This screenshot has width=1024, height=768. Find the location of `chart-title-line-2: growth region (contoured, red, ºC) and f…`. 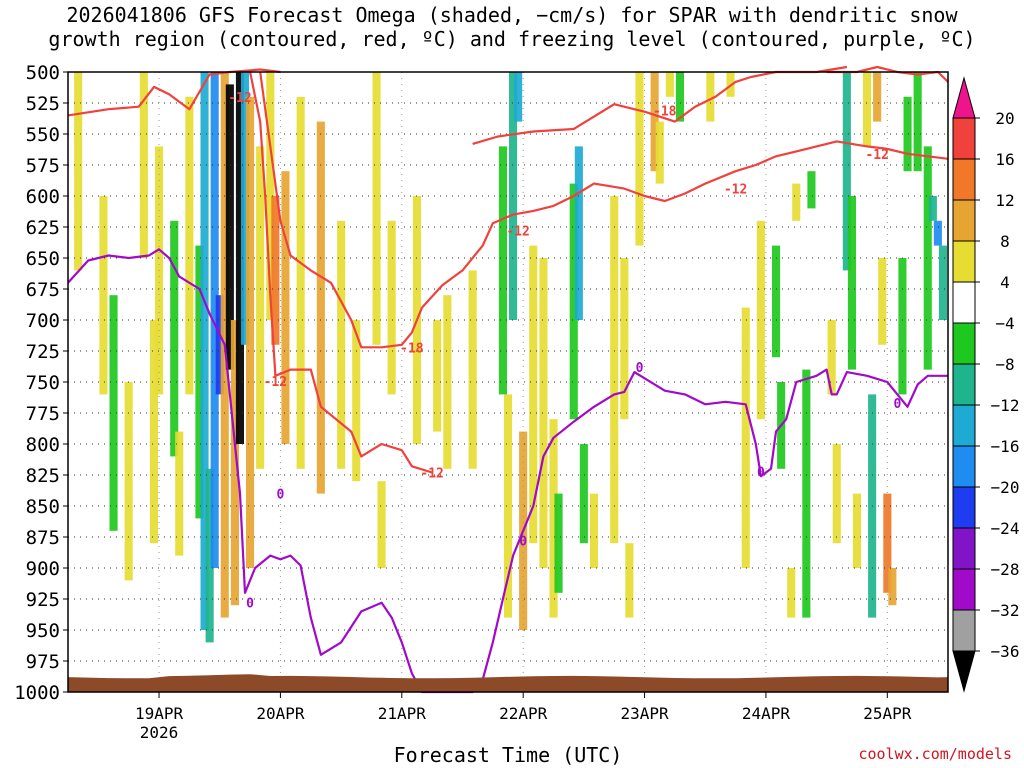

chart-title-line-2: growth region (contoured, red, ºC) and f… is located at coordinates (512, 39).